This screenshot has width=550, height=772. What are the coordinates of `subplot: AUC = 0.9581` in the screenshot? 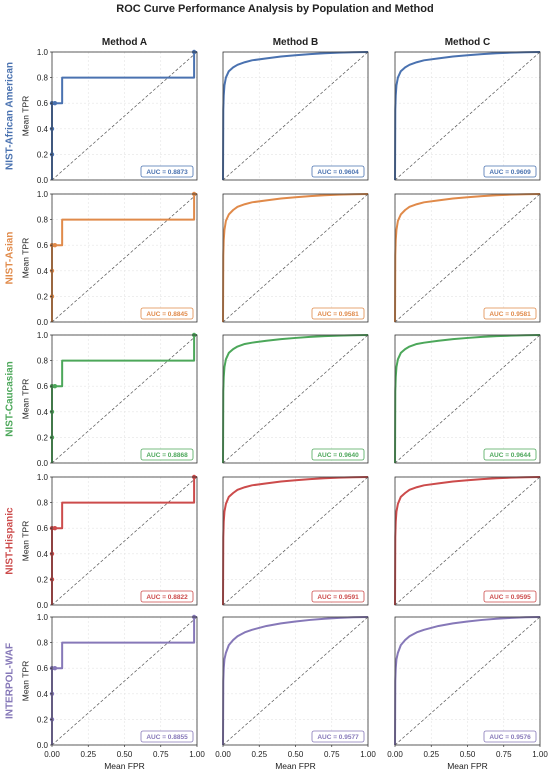 It's located at (467, 258).